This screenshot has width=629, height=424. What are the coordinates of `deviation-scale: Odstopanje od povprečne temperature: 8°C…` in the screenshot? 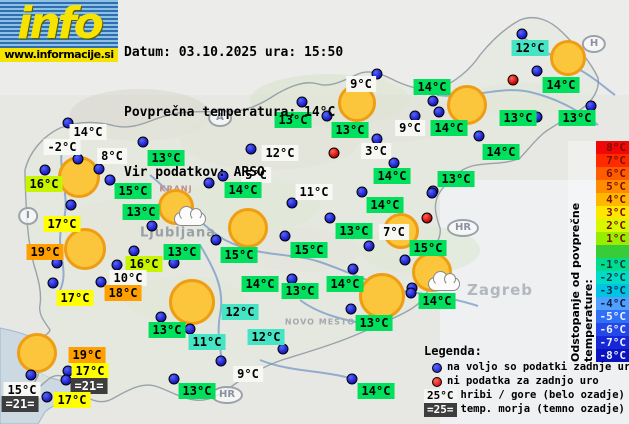 It's located at (598, 251).